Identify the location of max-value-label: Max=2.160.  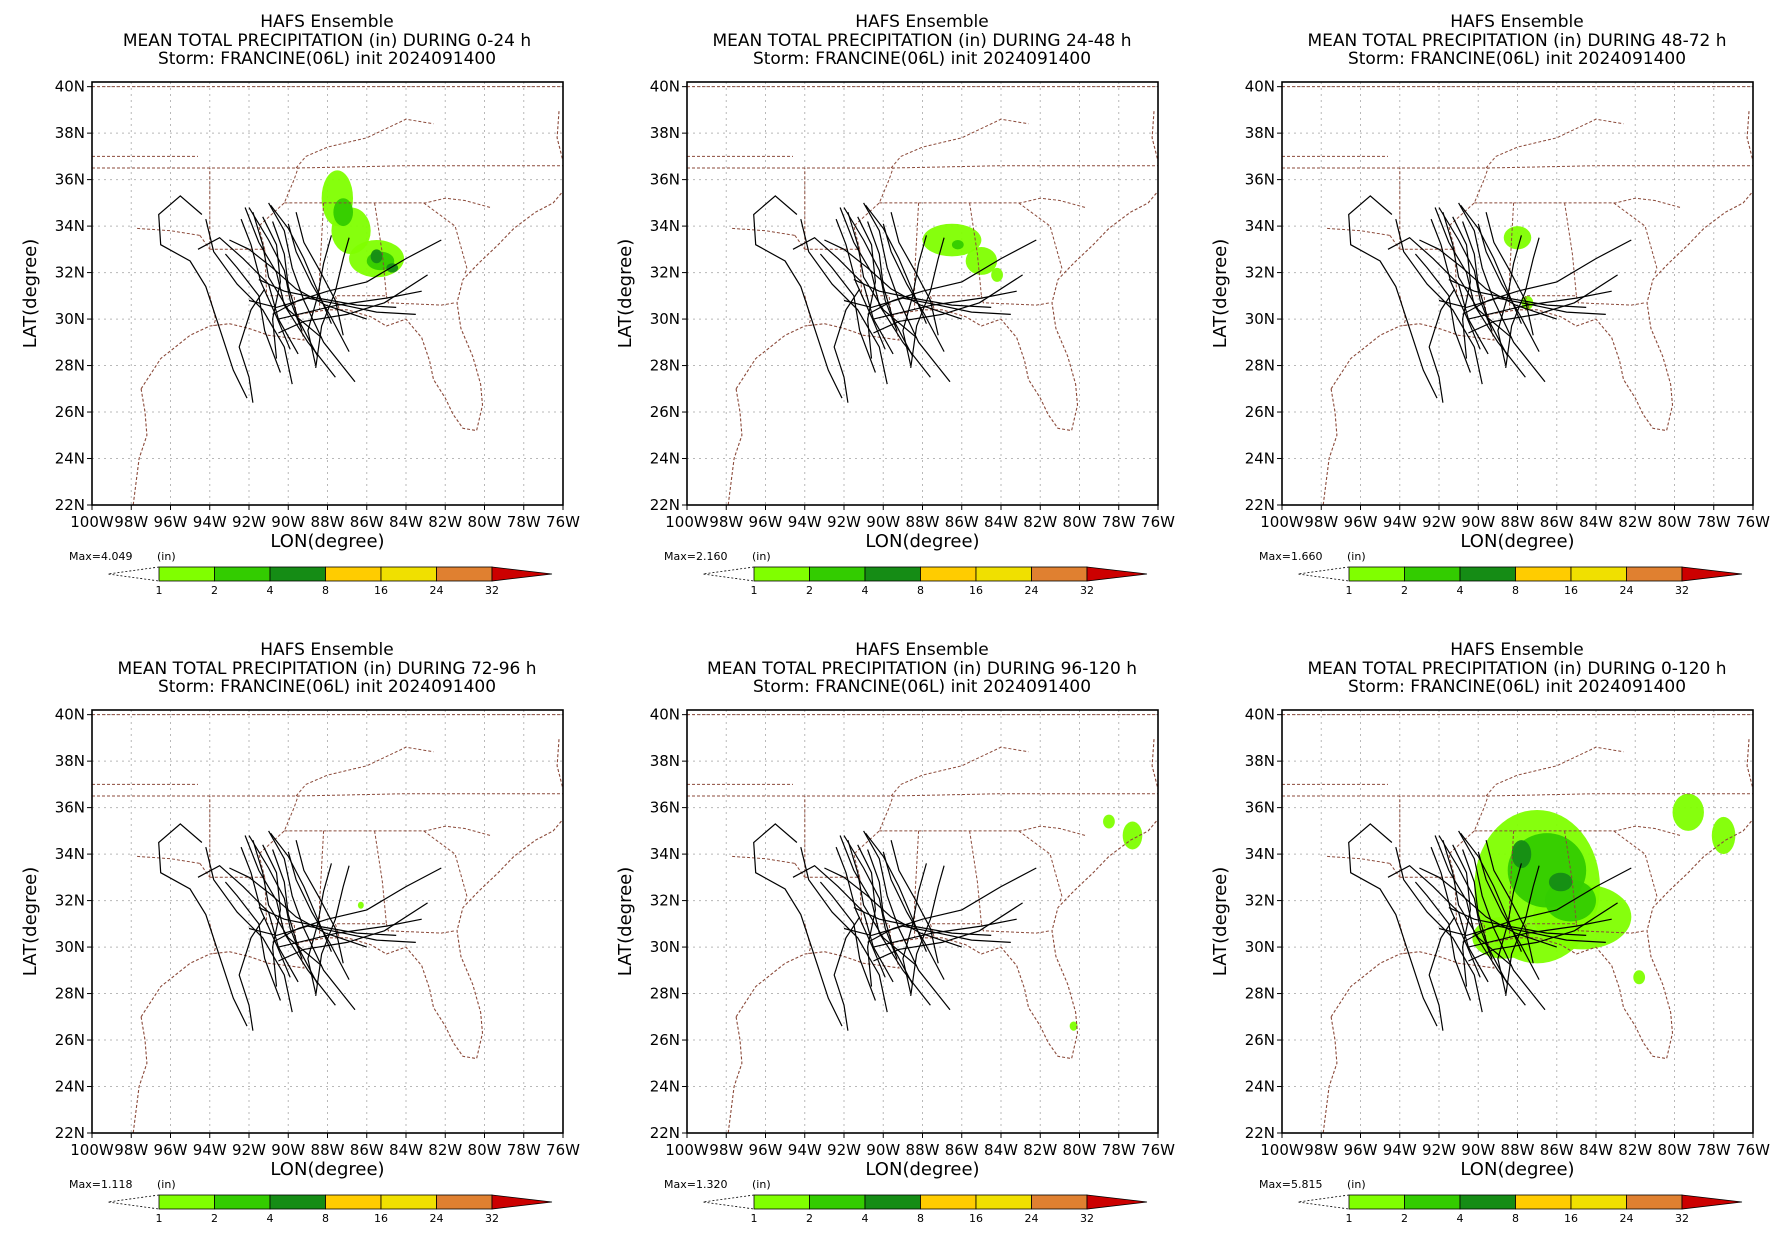
(695, 556).